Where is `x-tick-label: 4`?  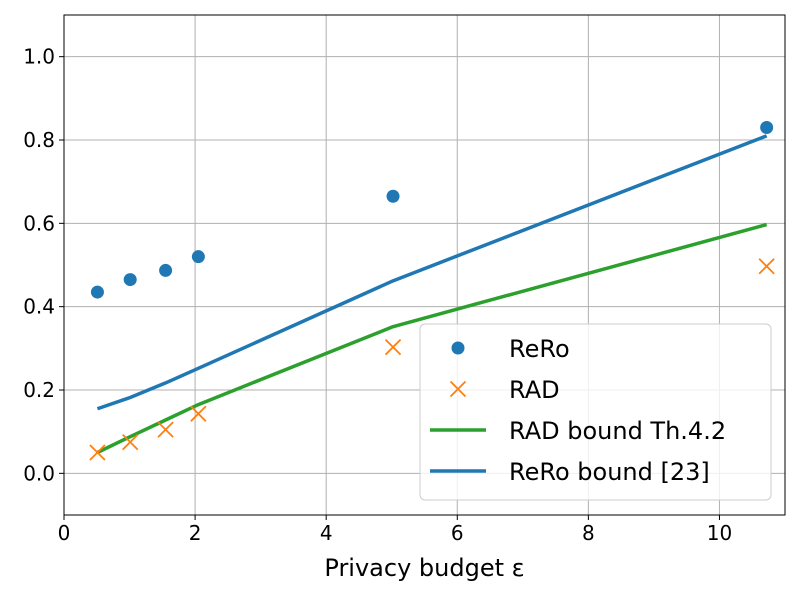
x-tick-label: 4 is located at coordinates (326, 533).